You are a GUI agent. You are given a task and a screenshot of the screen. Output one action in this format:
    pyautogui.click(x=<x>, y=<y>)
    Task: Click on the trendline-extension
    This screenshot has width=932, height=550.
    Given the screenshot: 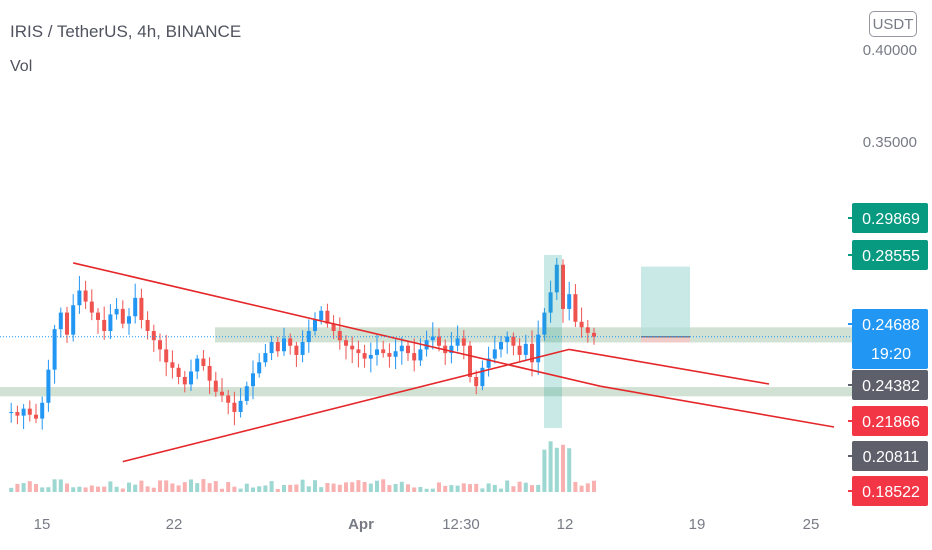 What is the action you would take?
    pyautogui.click(x=717, y=406)
    